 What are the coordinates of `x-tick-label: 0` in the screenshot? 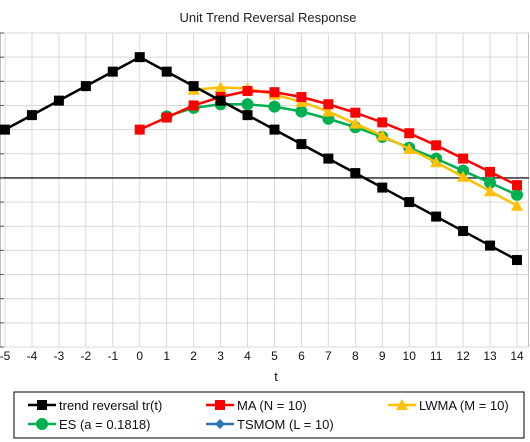 It's located at (139, 356).